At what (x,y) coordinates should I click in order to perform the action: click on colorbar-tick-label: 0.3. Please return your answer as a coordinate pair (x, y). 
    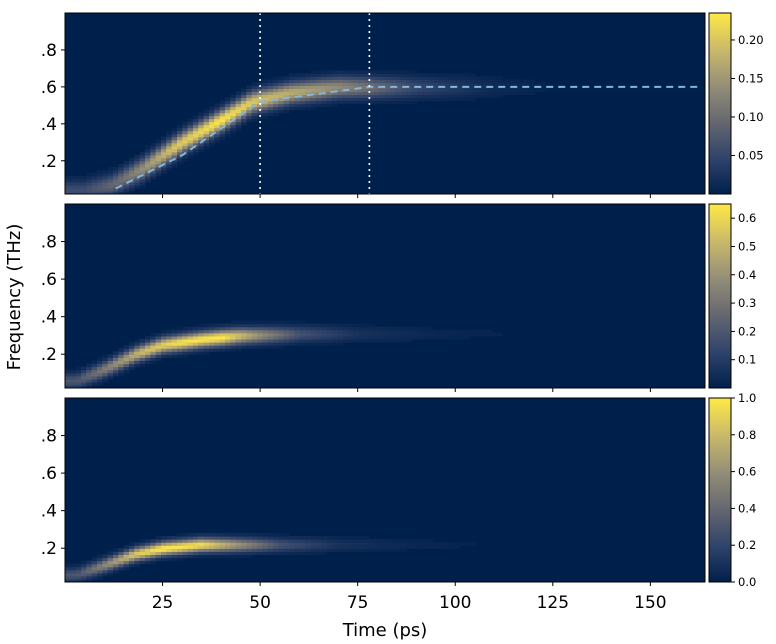
    Looking at the image, I should click on (747, 303).